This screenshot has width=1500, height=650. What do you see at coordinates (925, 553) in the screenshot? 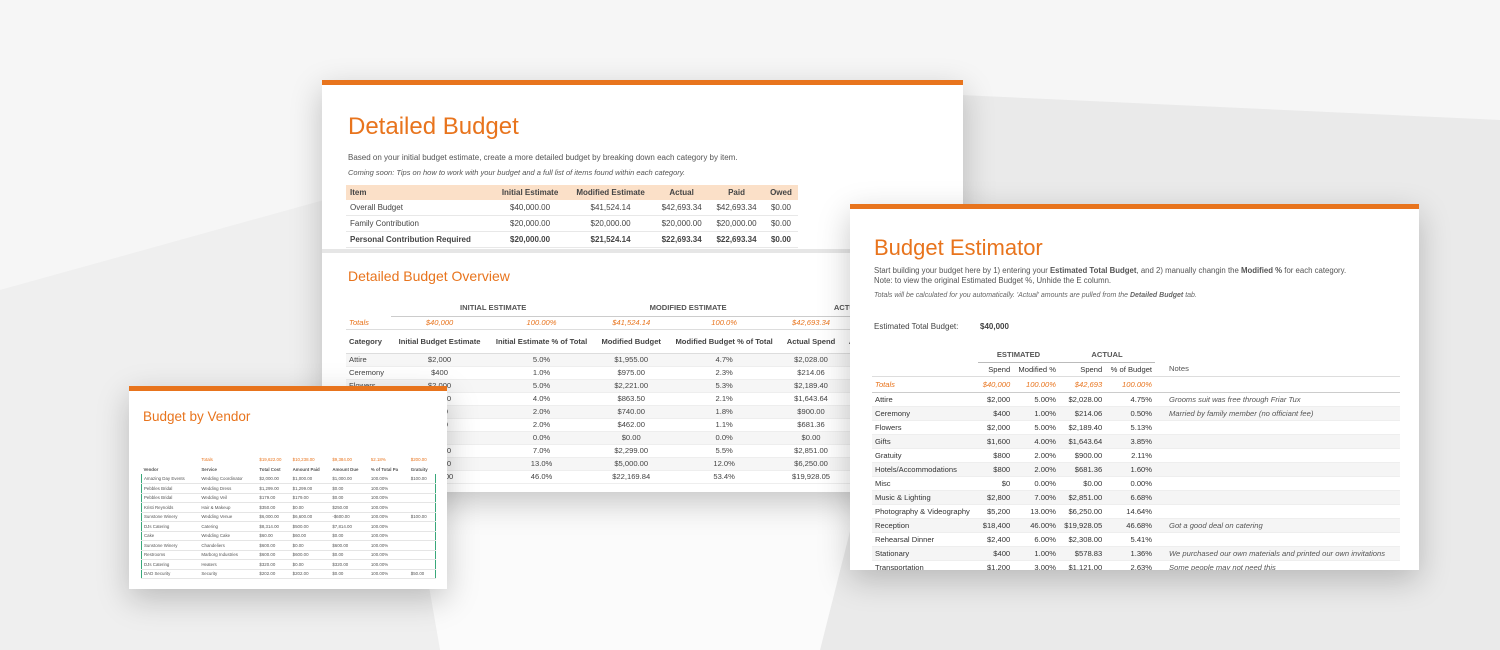
I see `table-cell: Stationary` at bounding box center [925, 553].